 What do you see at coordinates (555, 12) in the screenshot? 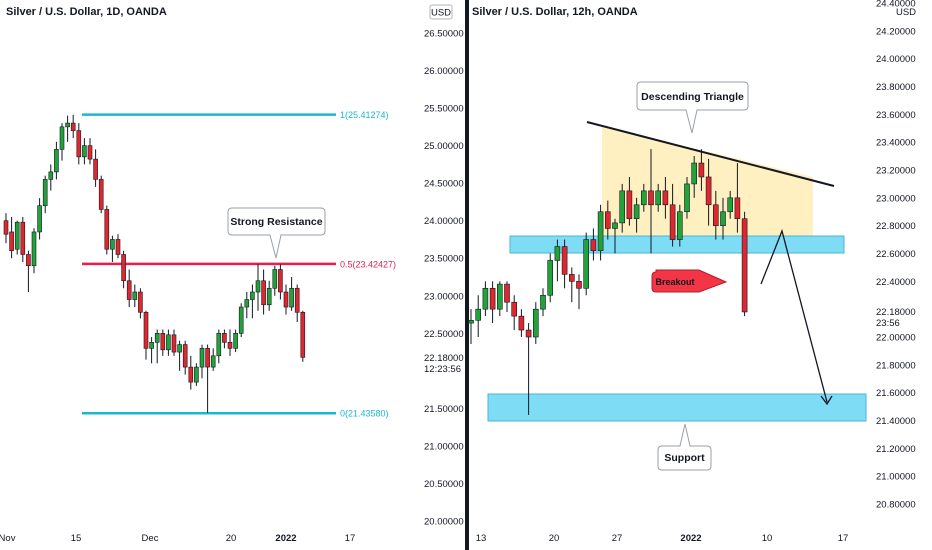
I see `right-chart-title: Silver / U.S. Dollar, 12h, OANDA` at bounding box center [555, 12].